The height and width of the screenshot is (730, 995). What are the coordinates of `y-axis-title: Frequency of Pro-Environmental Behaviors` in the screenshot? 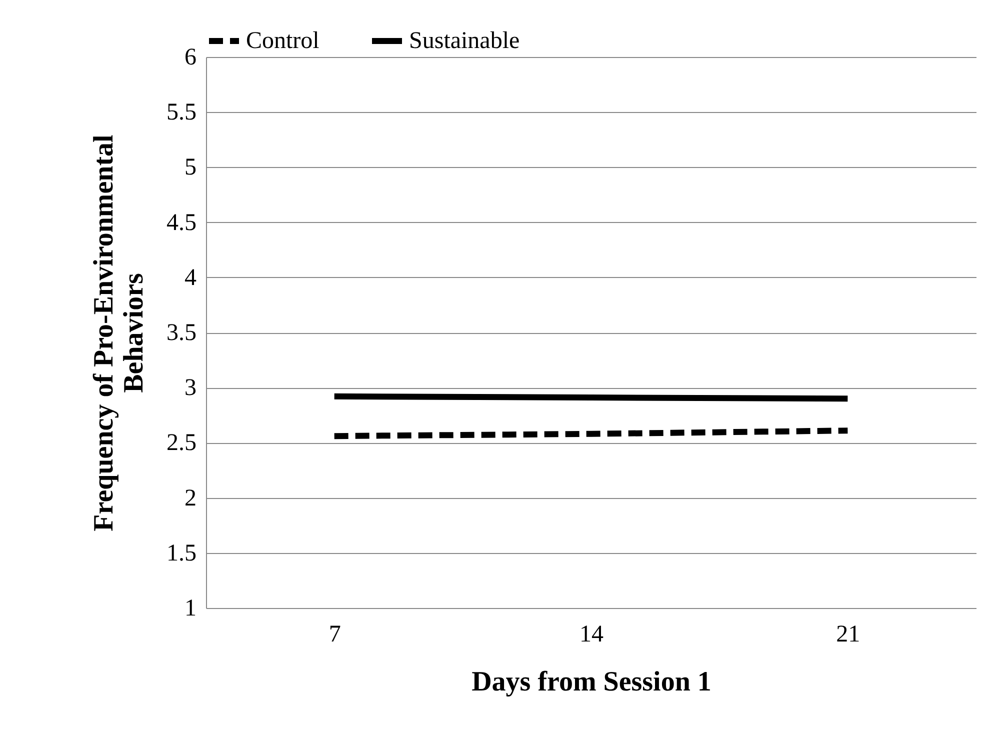 It's located at (119, 333).